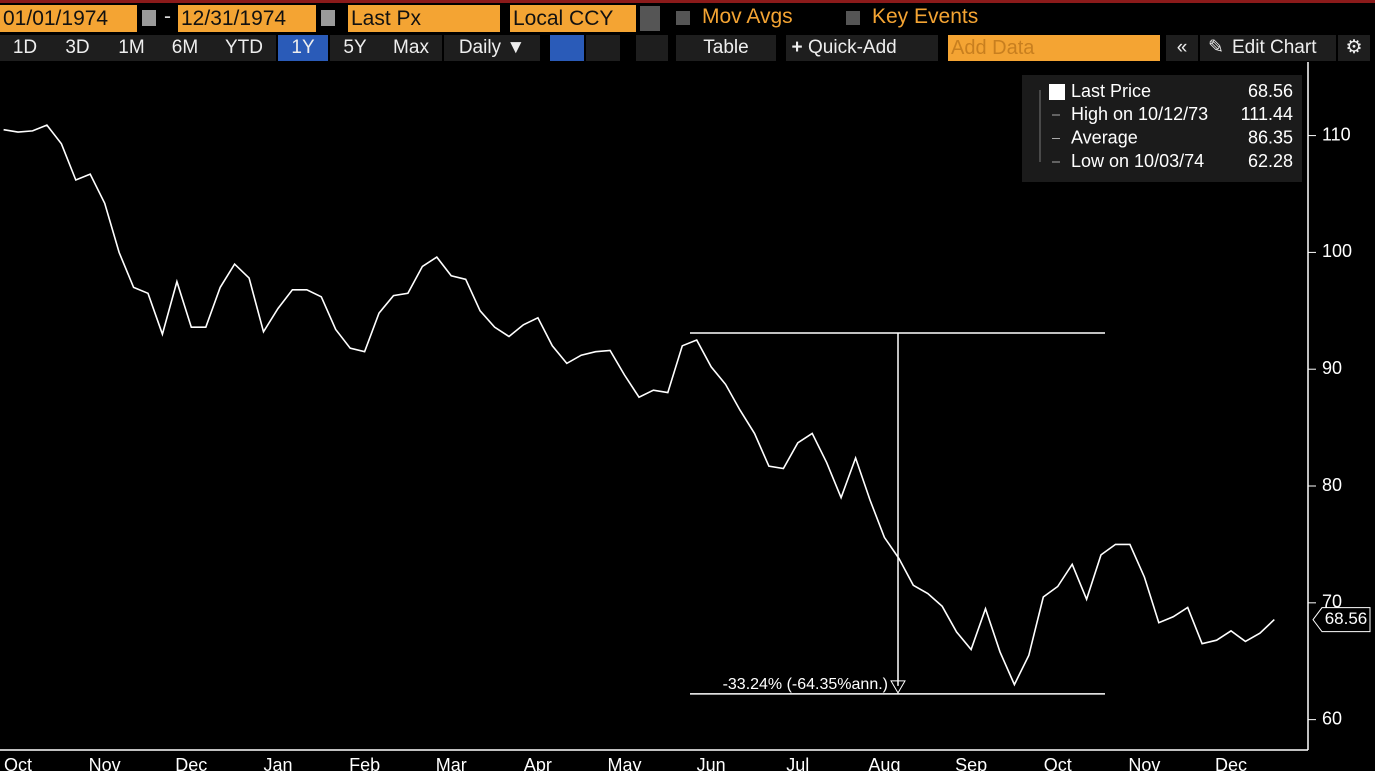 Image resolution: width=1375 pixels, height=771 pixels. I want to click on x-tick-label: Jan, so click(277, 763).